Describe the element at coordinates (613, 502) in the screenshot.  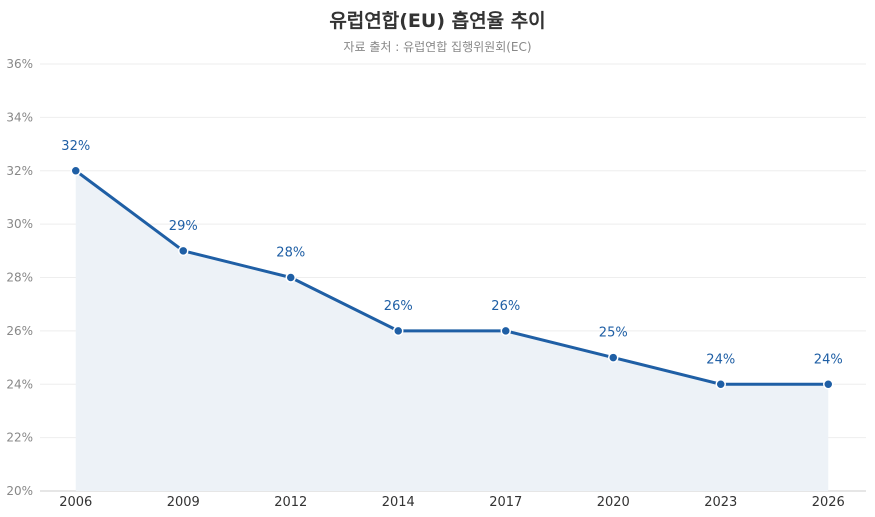
I see `x-tick-label: 2020` at that location.